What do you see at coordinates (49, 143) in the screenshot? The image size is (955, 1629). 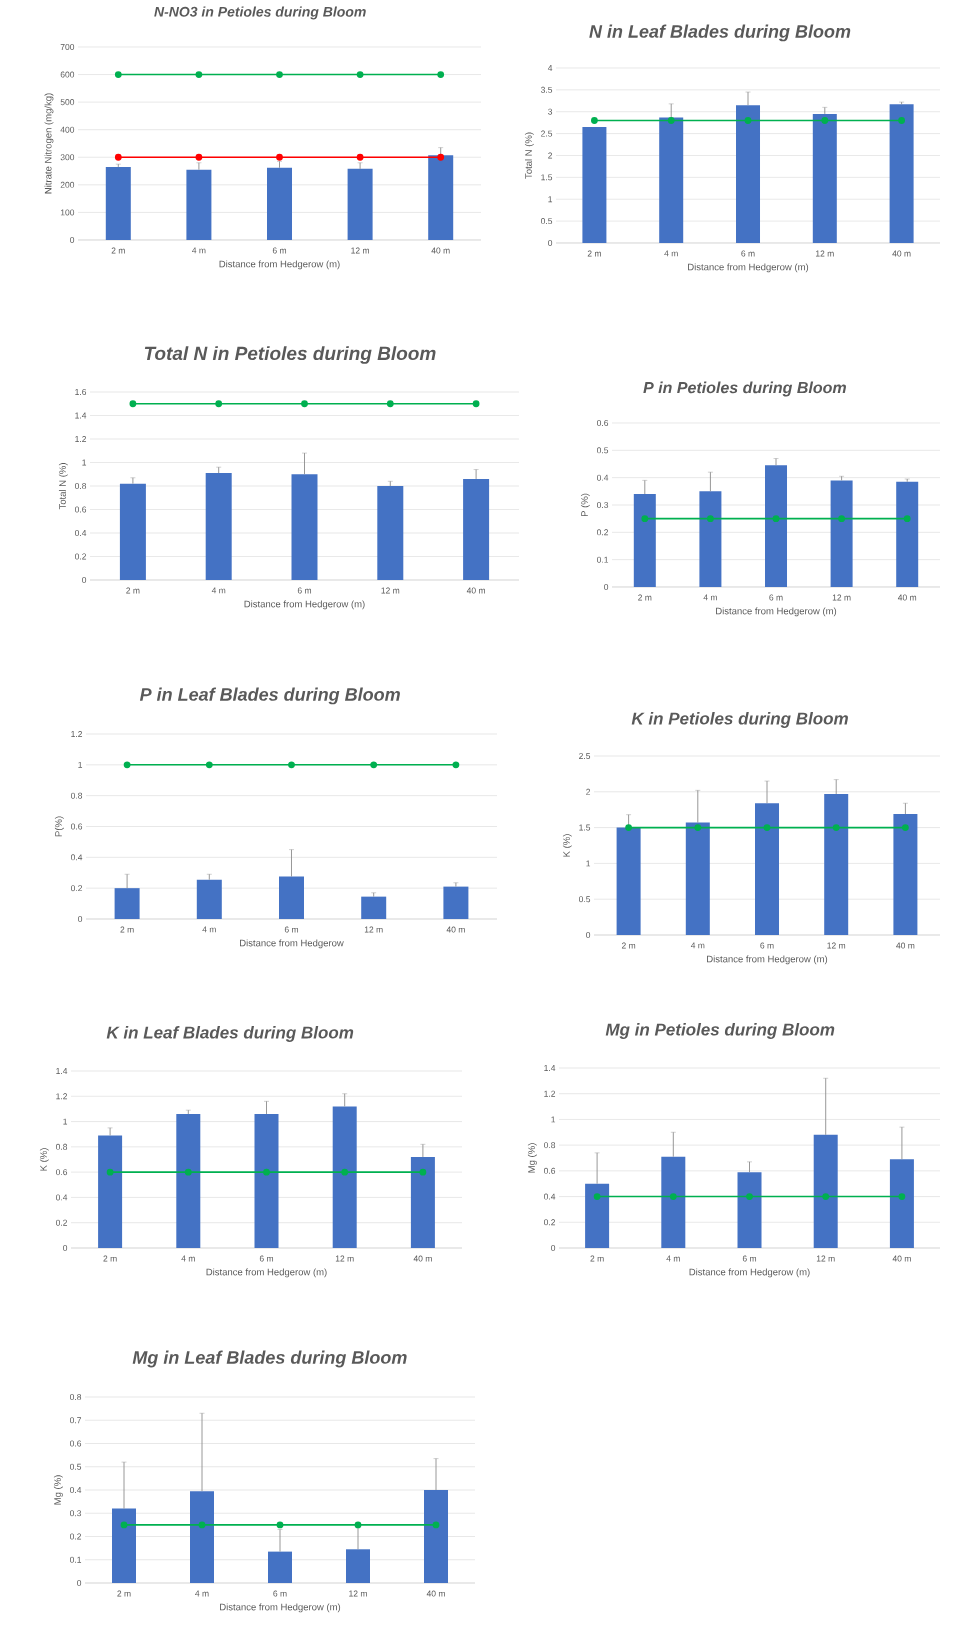 I see `y-axis-title: Nitrate Nitrogen (mg/kg)` at bounding box center [49, 143].